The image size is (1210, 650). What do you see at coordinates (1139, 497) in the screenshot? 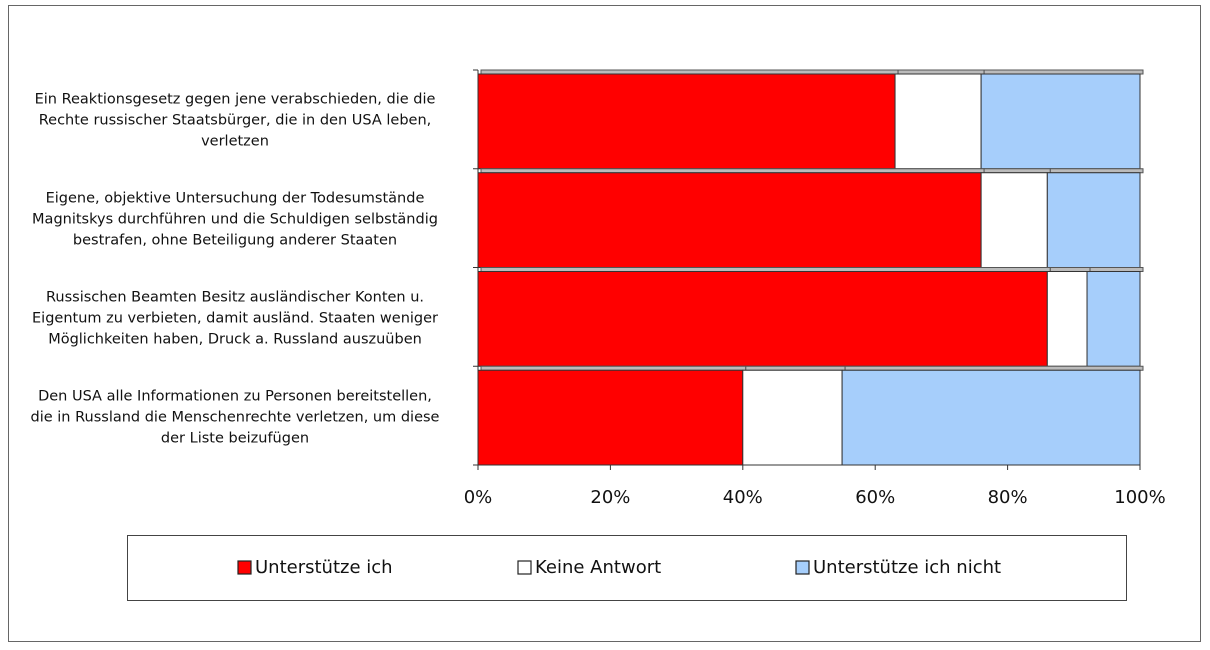
I see `x-tick-label: 100%` at bounding box center [1139, 497].